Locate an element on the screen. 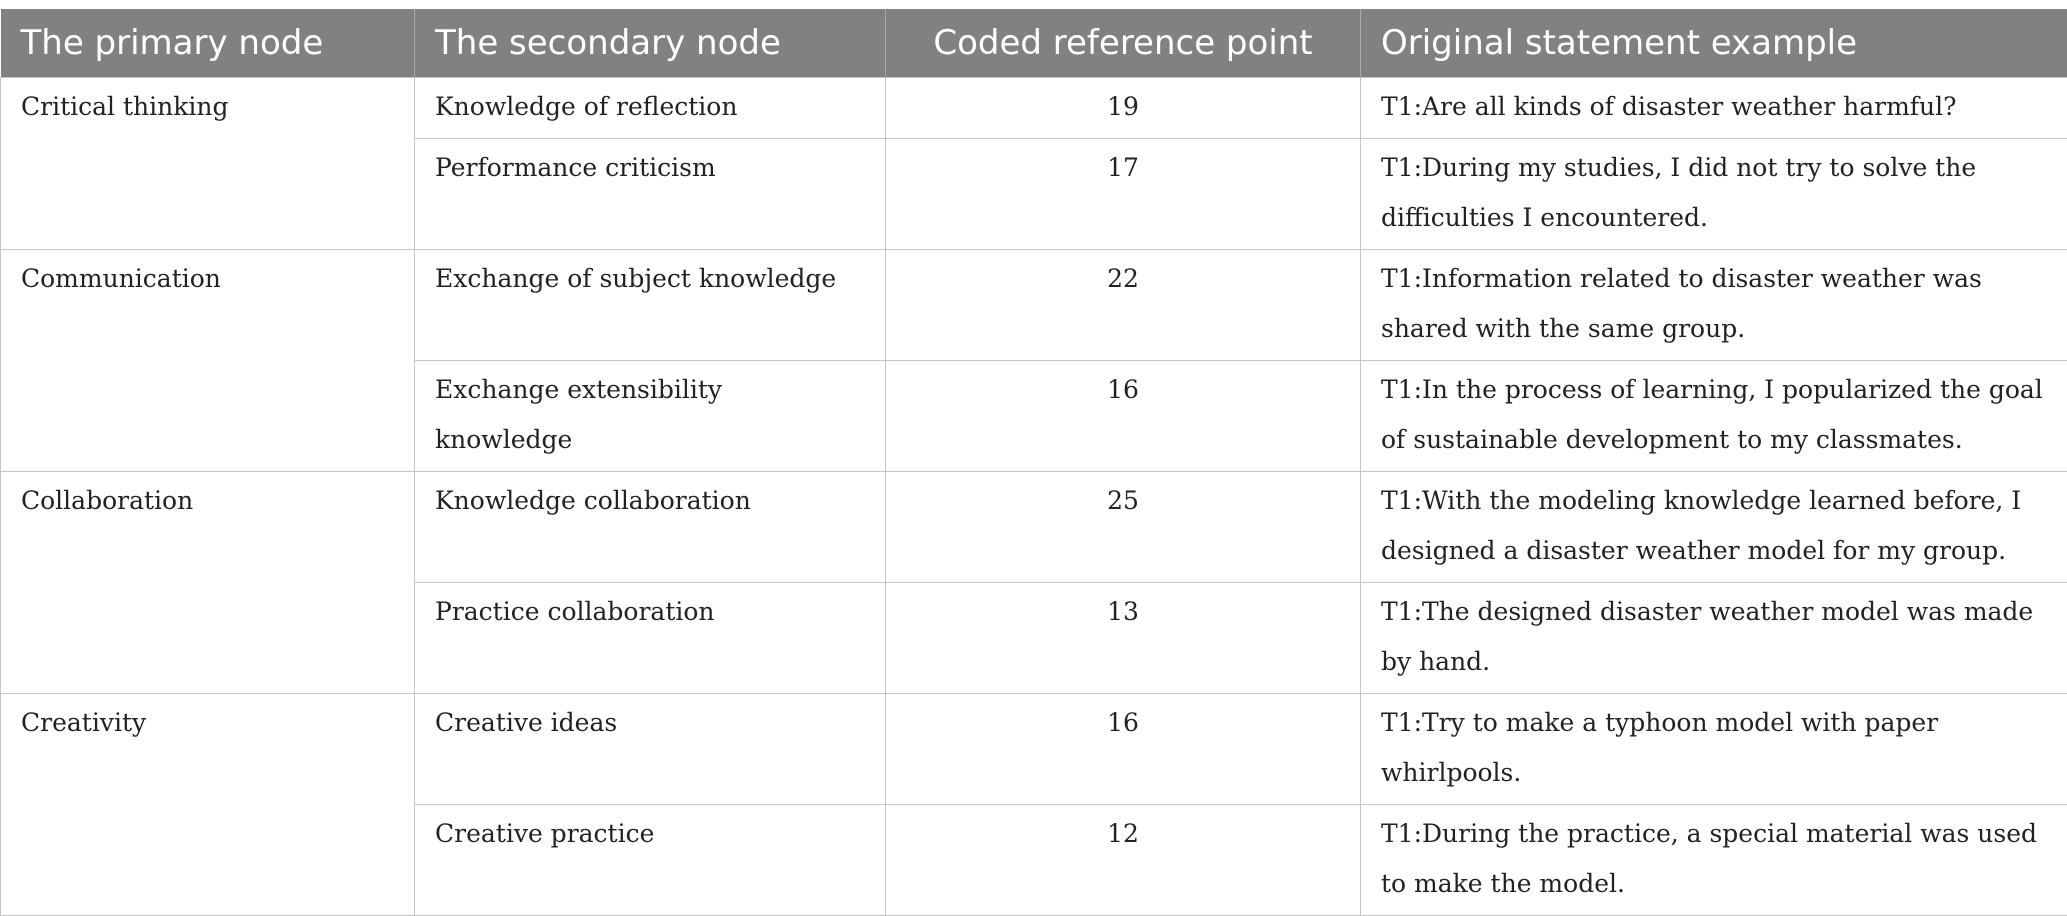 The height and width of the screenshot is (916, 2067). header-original-statement-example: Original statement example is located at coordinates (1714, 43).